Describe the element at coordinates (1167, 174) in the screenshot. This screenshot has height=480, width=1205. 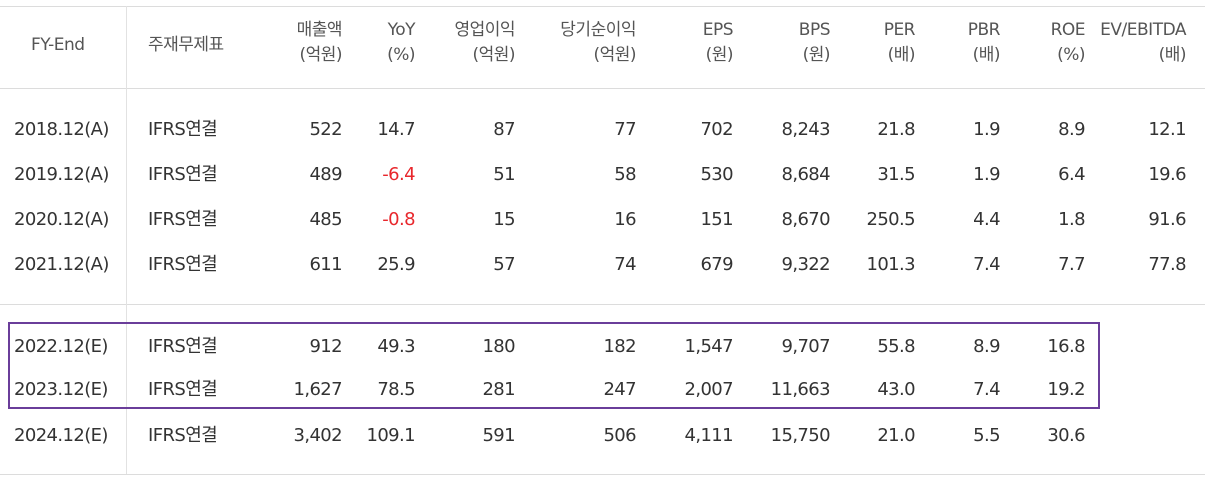
I see `row-ev-ebitda: 19.6` at that location.